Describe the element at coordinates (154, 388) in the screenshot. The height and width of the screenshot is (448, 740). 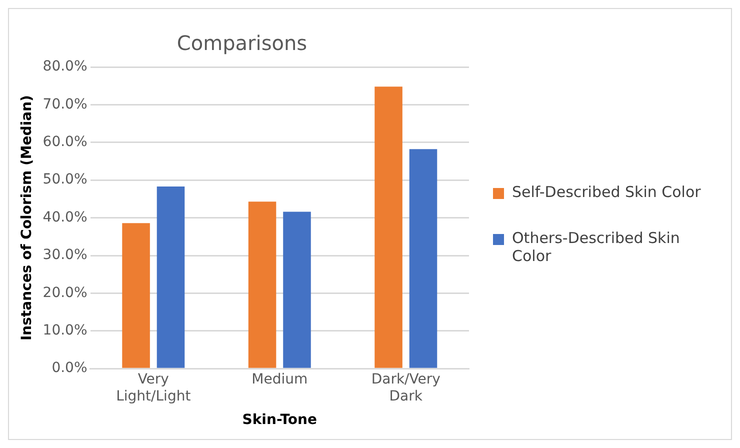
I see `x-tick-label: Very Light/Light` at that location.